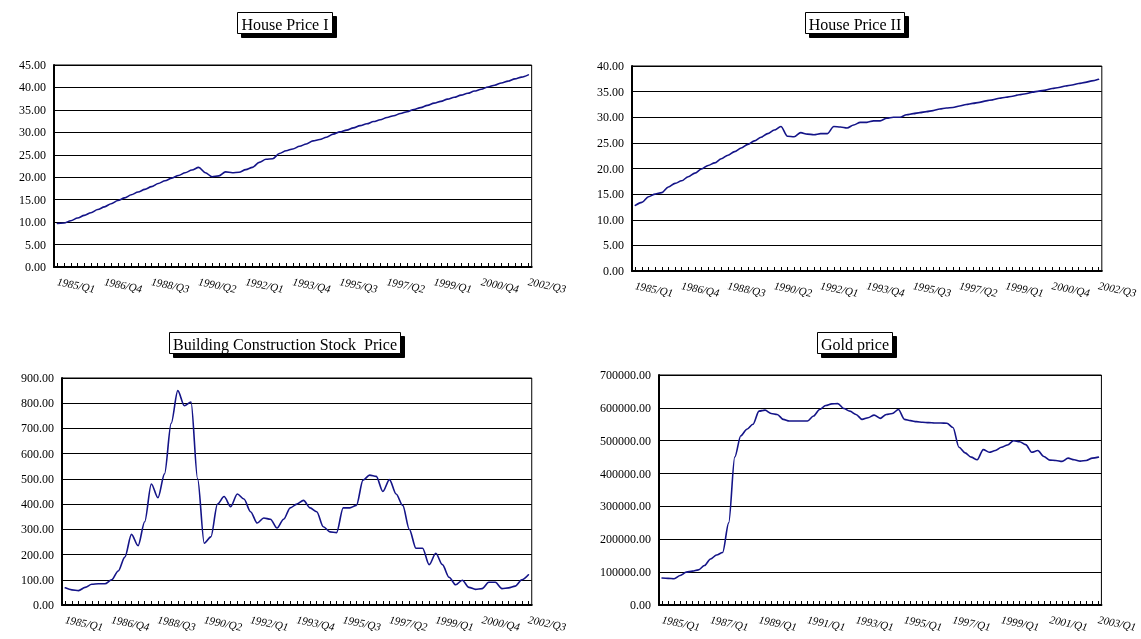  I want to click on y-tick-label: 45.00, so click(32, 65).